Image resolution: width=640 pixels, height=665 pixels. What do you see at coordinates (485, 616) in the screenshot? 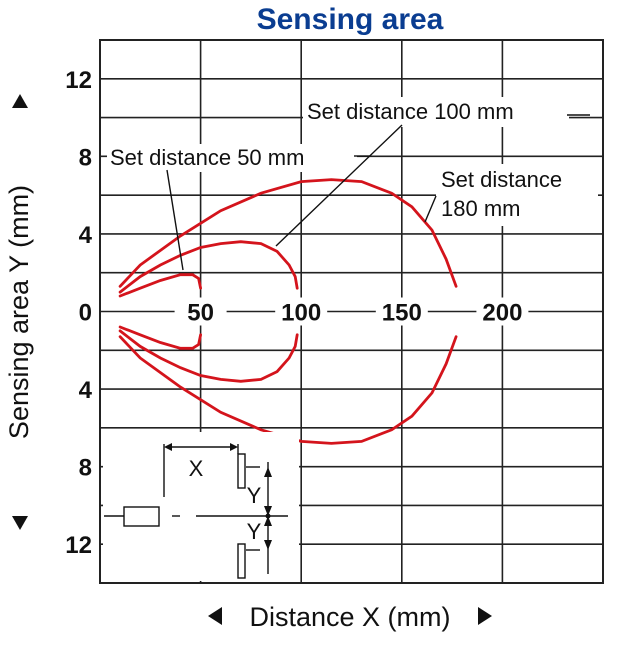
I see `x-axis-arrow-right-icon` at bounding box center [485, 616].